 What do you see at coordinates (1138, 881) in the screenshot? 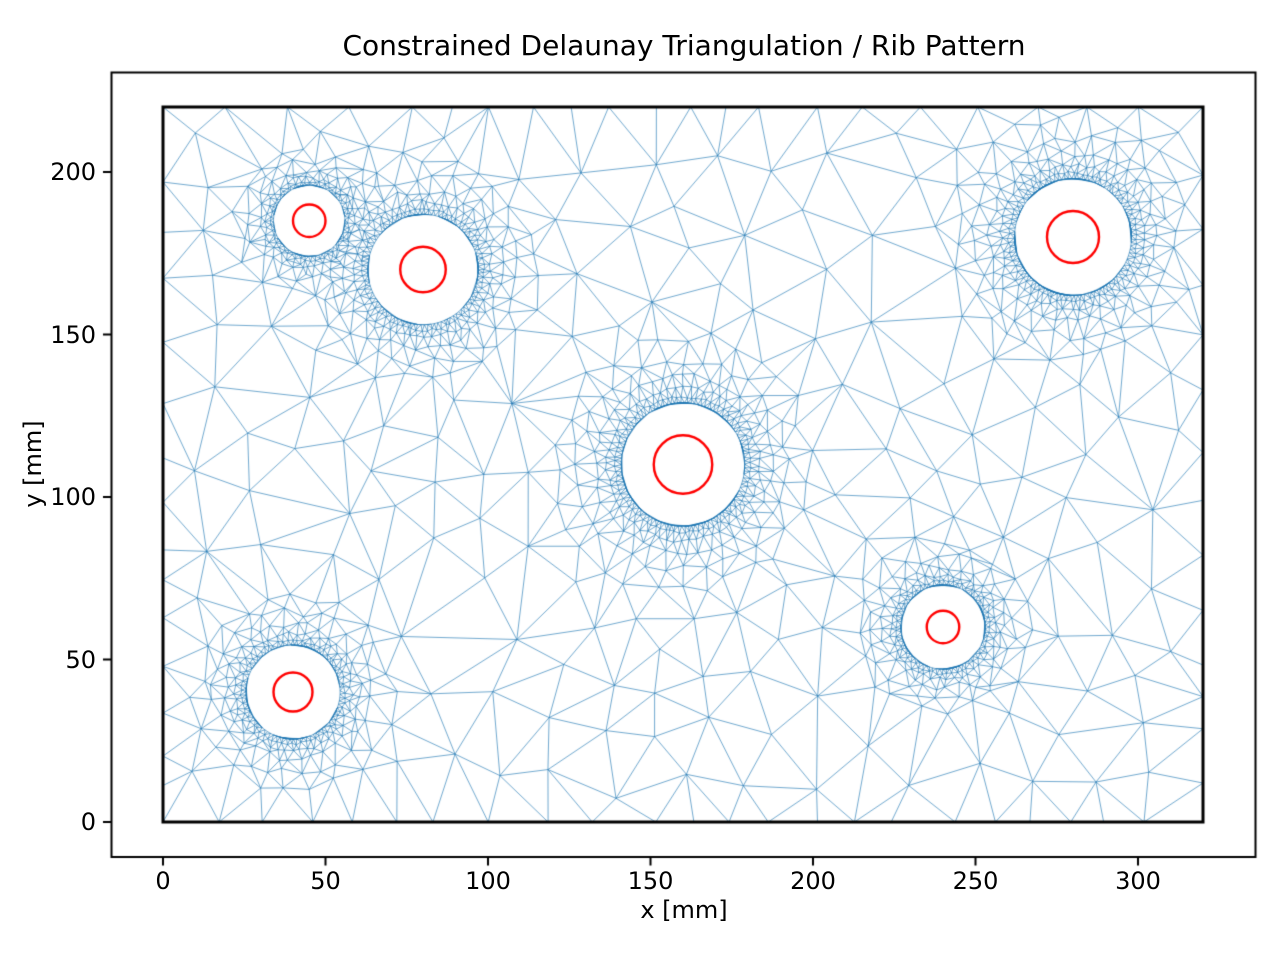
I see `x-tick-label-6: 300` at bounding box center [1138, 881].